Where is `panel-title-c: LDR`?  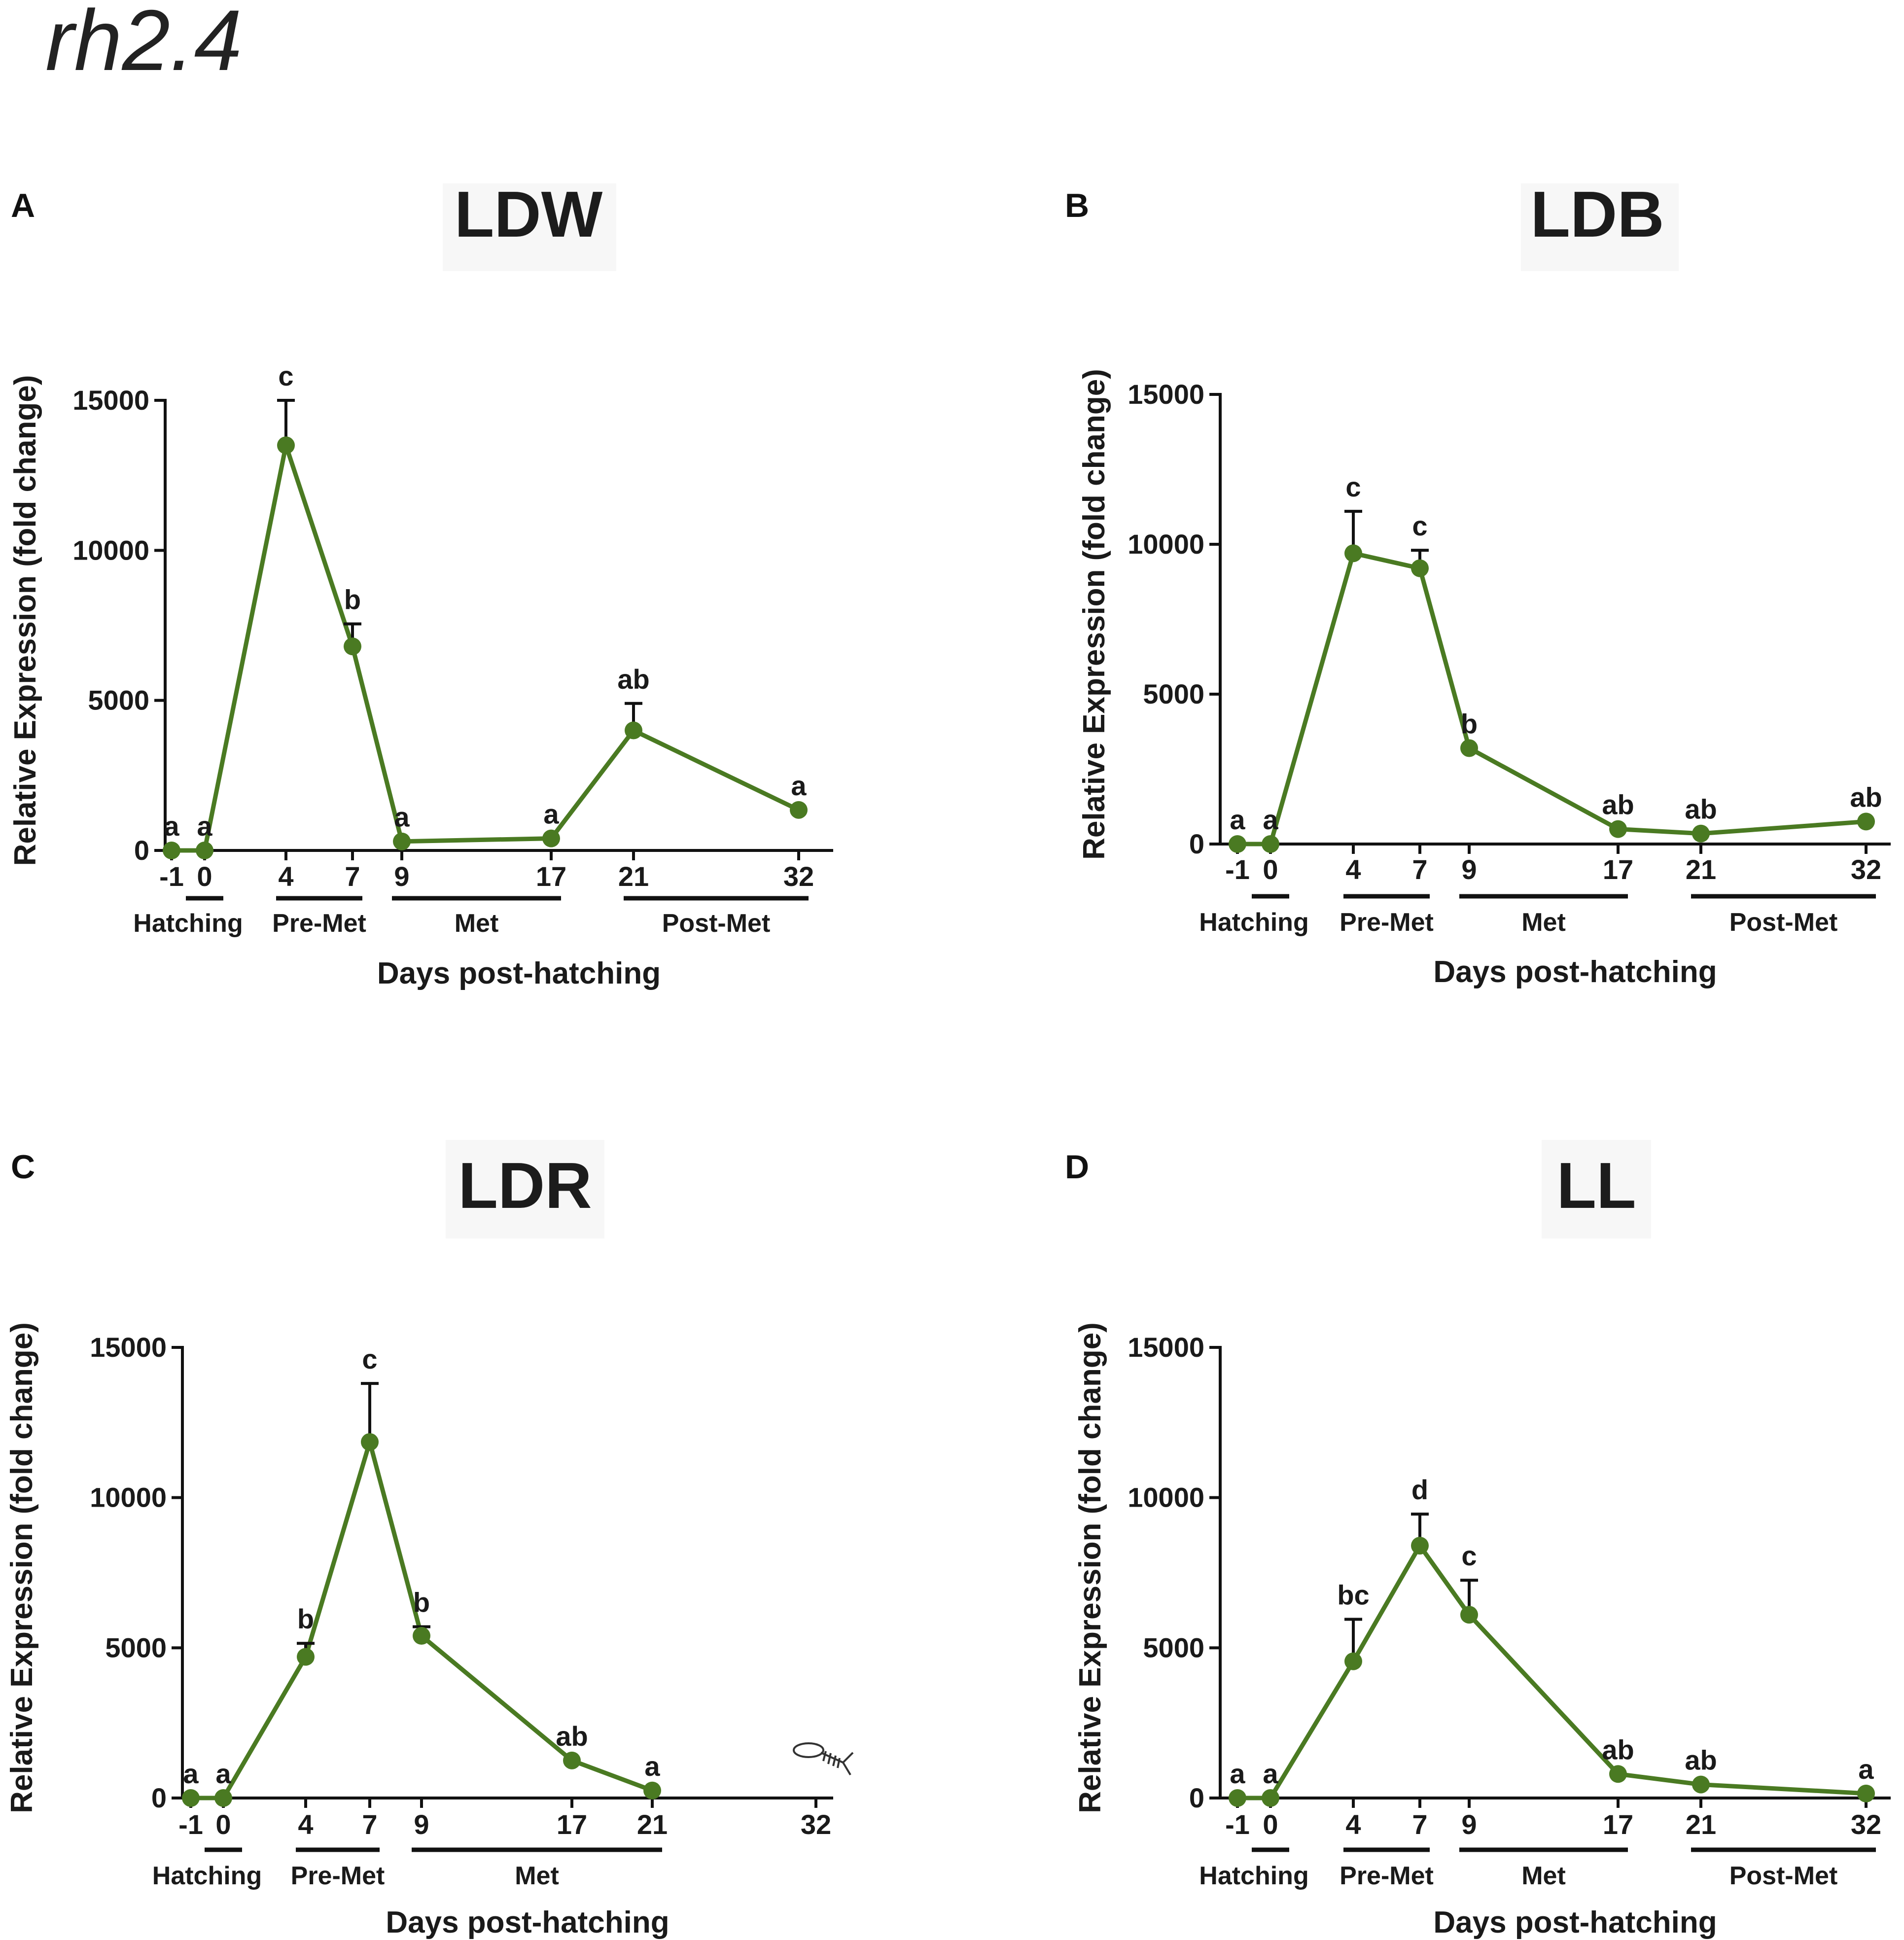
panel-title-c: LDR is located at coordinates (525, 1185).